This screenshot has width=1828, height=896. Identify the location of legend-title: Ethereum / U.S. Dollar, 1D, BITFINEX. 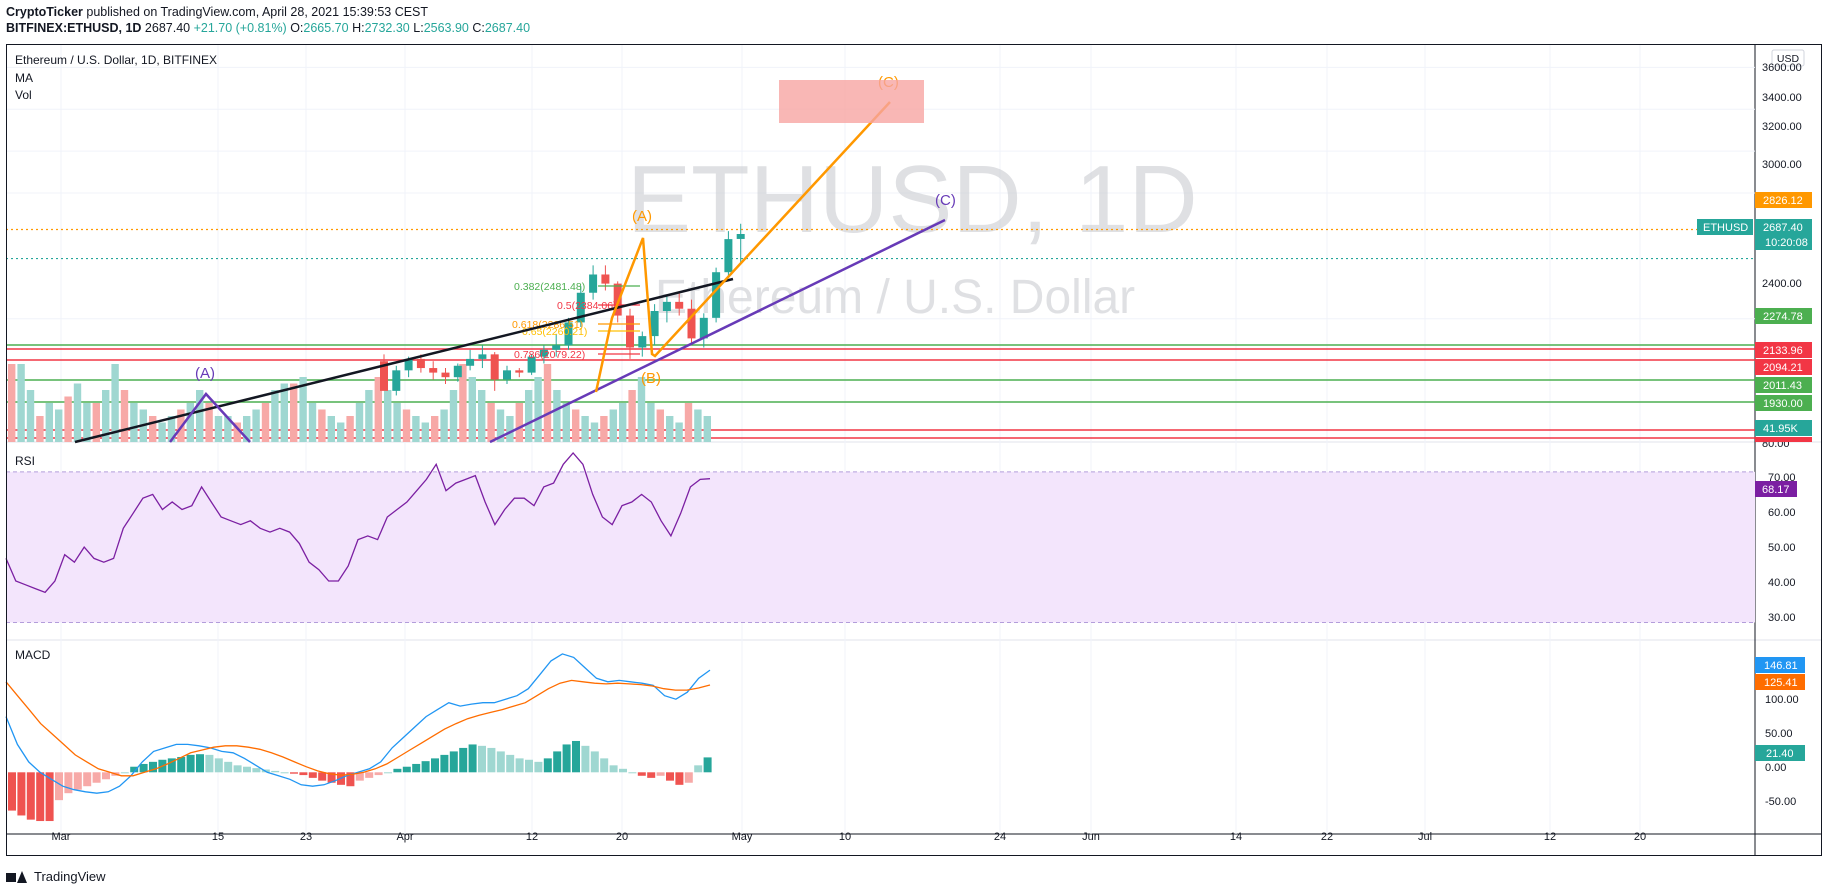
(116, 60).